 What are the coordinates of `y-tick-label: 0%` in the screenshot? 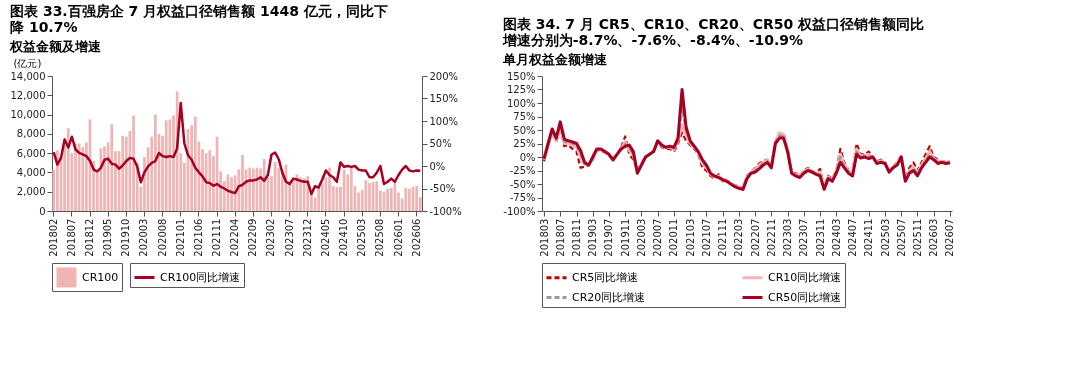 It's located at (527, 157).